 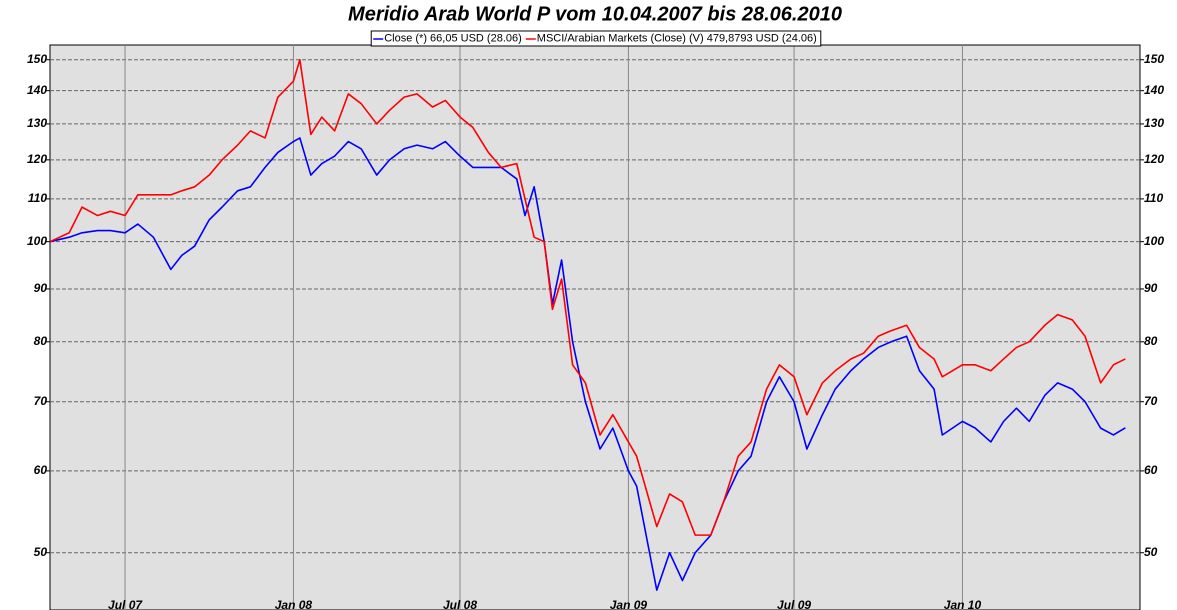 What do you see at coordinates (453, 38) in the screenshot?
I see `legend-label: Close (*) 66,05 USD (28.06)` at bounding box center [453, 38].